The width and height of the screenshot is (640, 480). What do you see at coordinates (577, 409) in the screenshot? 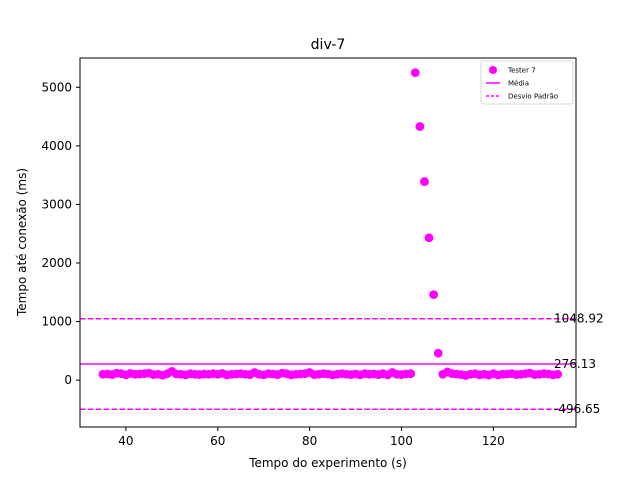
I see `reference-line-label: -496.65` at bounding box center [577, 409].